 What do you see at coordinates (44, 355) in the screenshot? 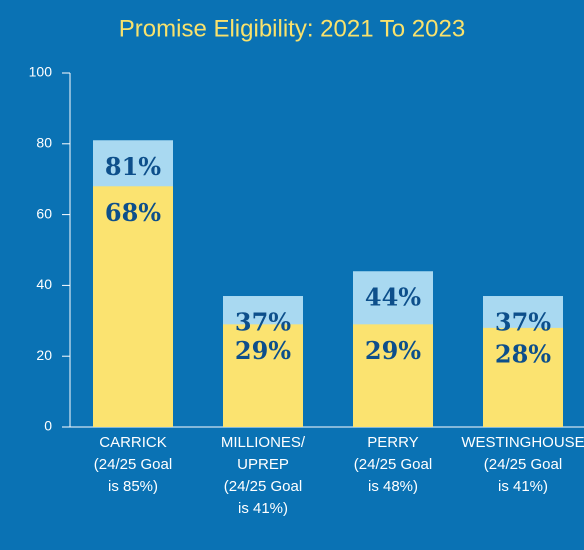
I see `y-tick-label: 20` at bounding box center [44, 355].